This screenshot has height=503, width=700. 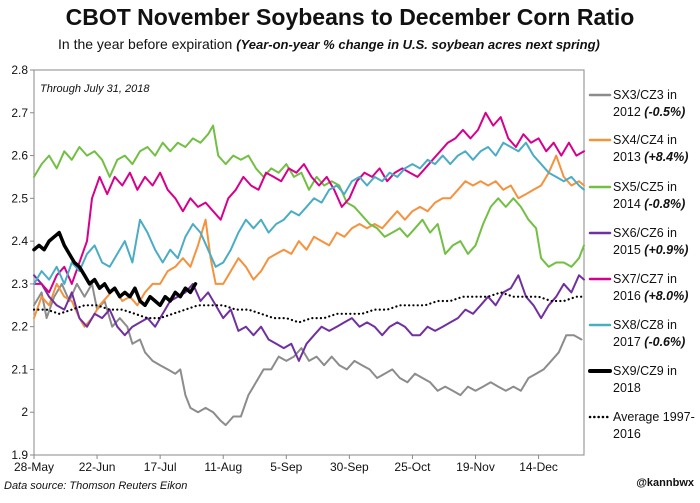 What do you see at coordinates (19, 327) in the screenshot?
I see `y-tick-label: 2.2` at bounding box center [19, 327].